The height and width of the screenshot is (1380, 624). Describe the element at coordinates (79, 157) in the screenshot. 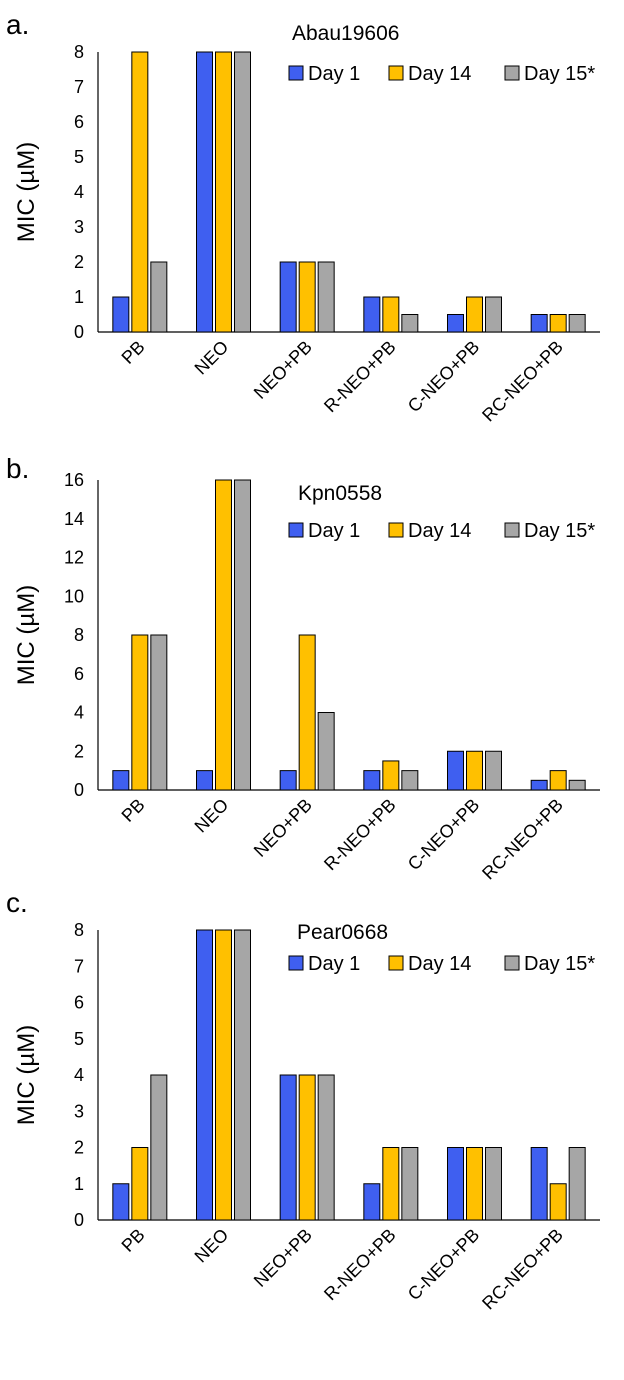

I see `y-tick-label: 5` at that location.